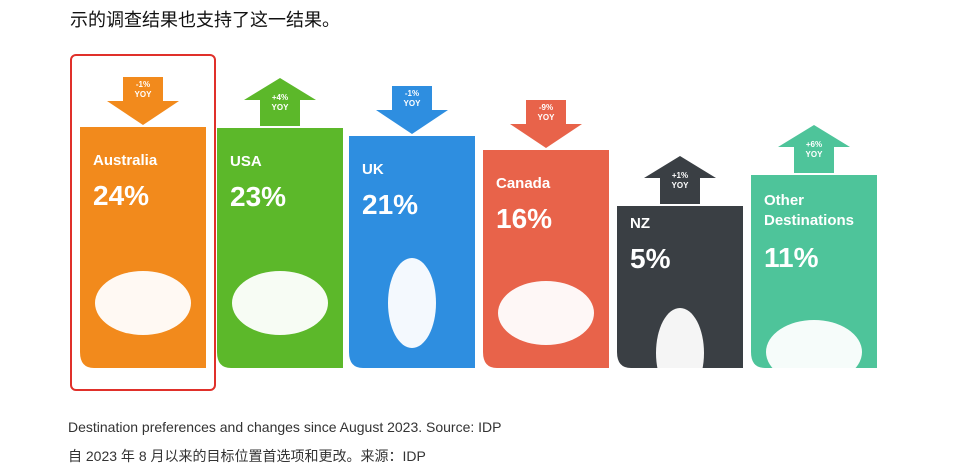 The image size is (954, 466). I want to click on card-name: Australia, so click(125, 160).